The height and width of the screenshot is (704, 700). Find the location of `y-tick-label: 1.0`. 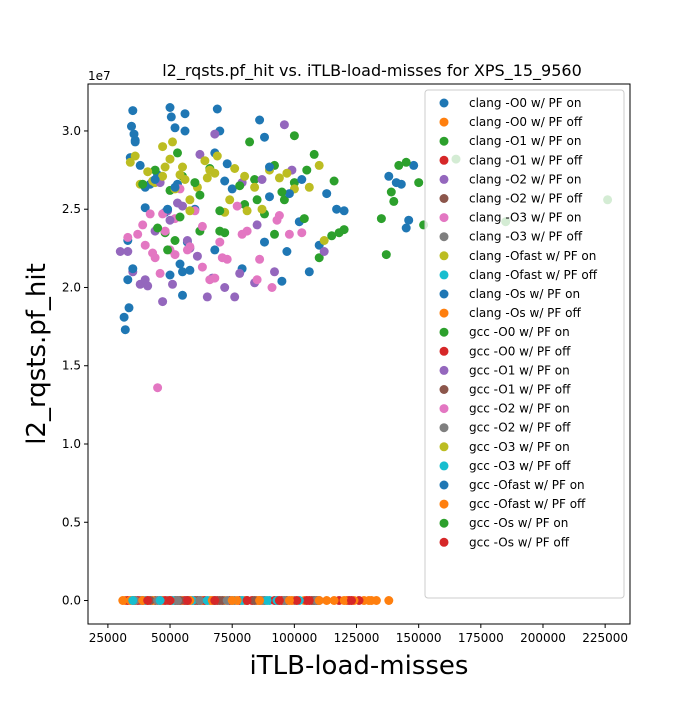

y-tick-label: 1.0 is located at coordinates (71, 444).